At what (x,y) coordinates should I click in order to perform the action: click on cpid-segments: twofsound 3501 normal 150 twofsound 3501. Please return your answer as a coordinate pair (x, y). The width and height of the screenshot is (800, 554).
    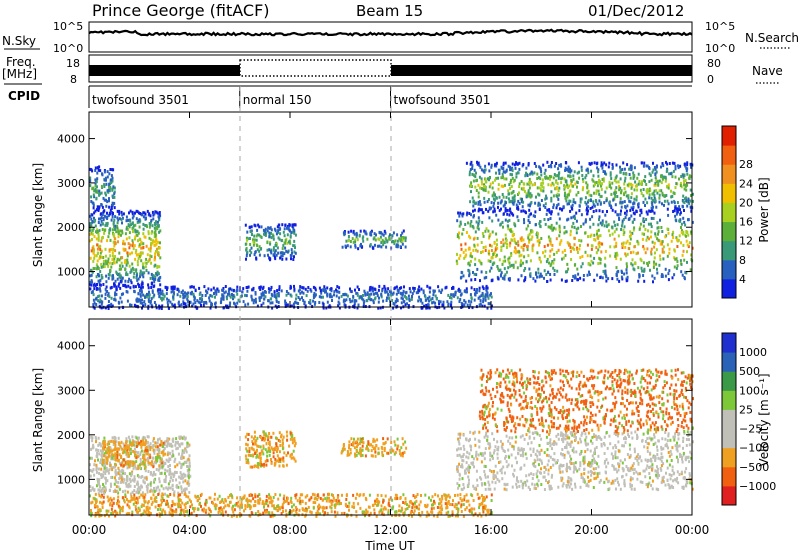
    Looking at the image, I should click on (289, 97).